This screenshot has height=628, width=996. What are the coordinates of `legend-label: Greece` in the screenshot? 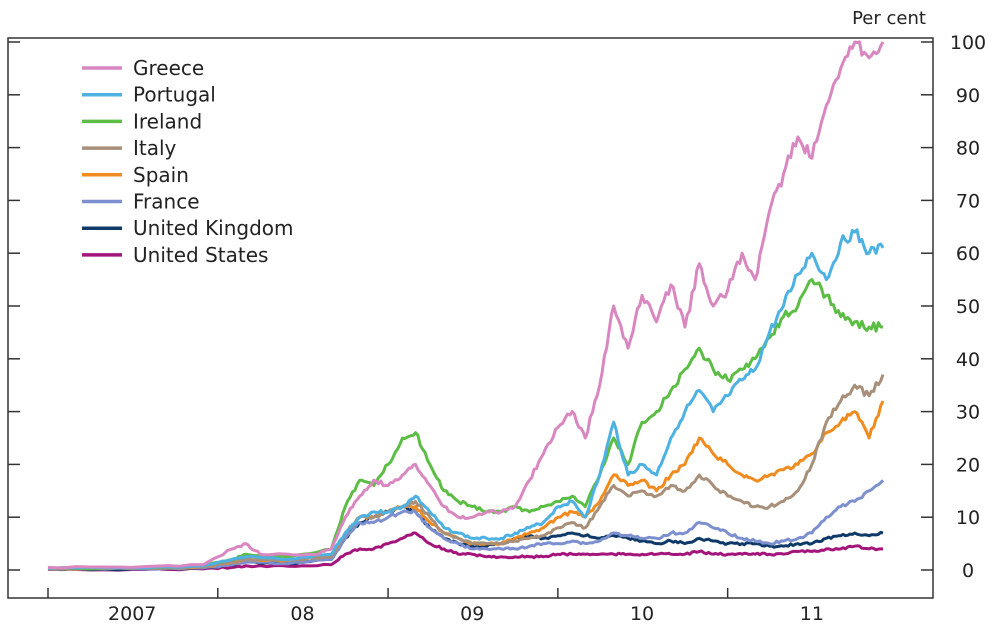 It's located at (168, 68).